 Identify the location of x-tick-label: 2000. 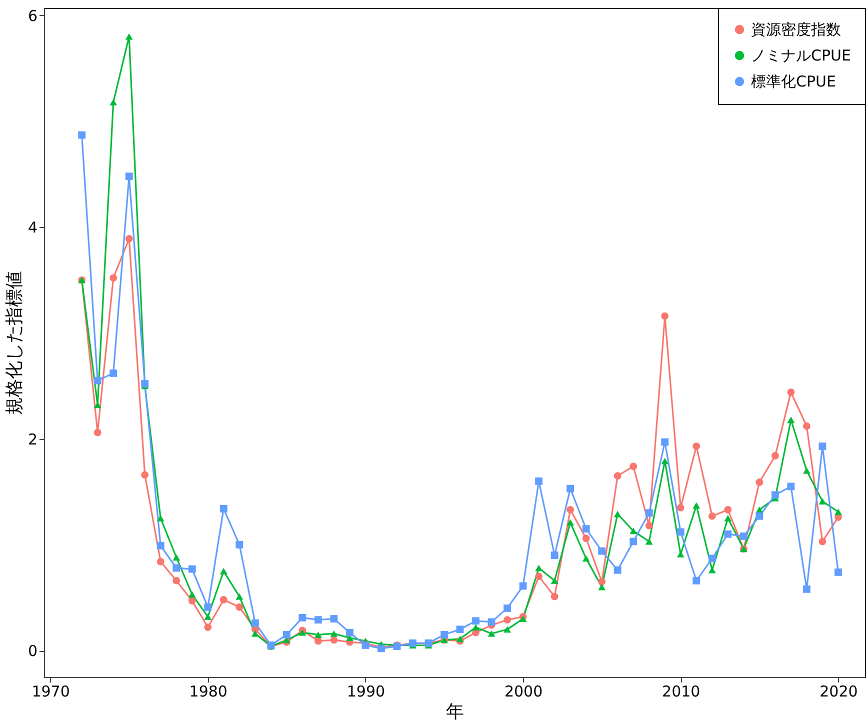
(523, 691).